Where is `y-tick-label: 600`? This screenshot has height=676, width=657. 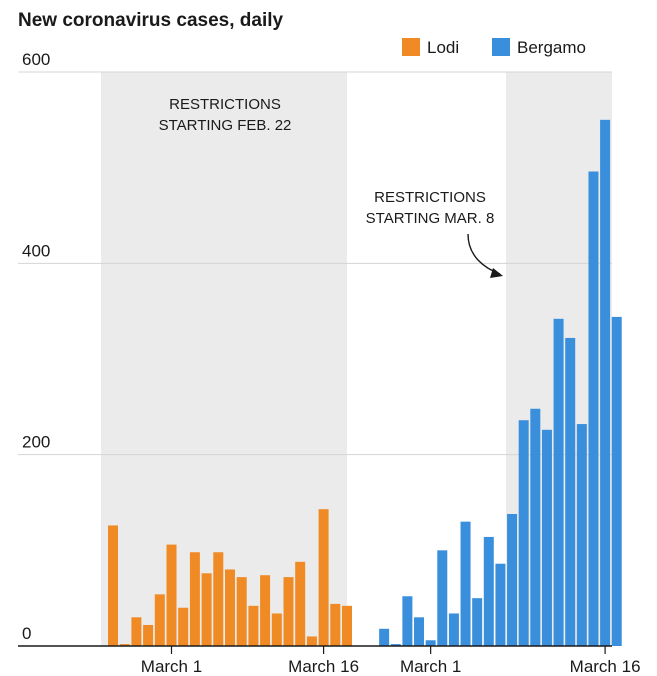 y-tick-label: 600 is located at coordinates (36, 59).